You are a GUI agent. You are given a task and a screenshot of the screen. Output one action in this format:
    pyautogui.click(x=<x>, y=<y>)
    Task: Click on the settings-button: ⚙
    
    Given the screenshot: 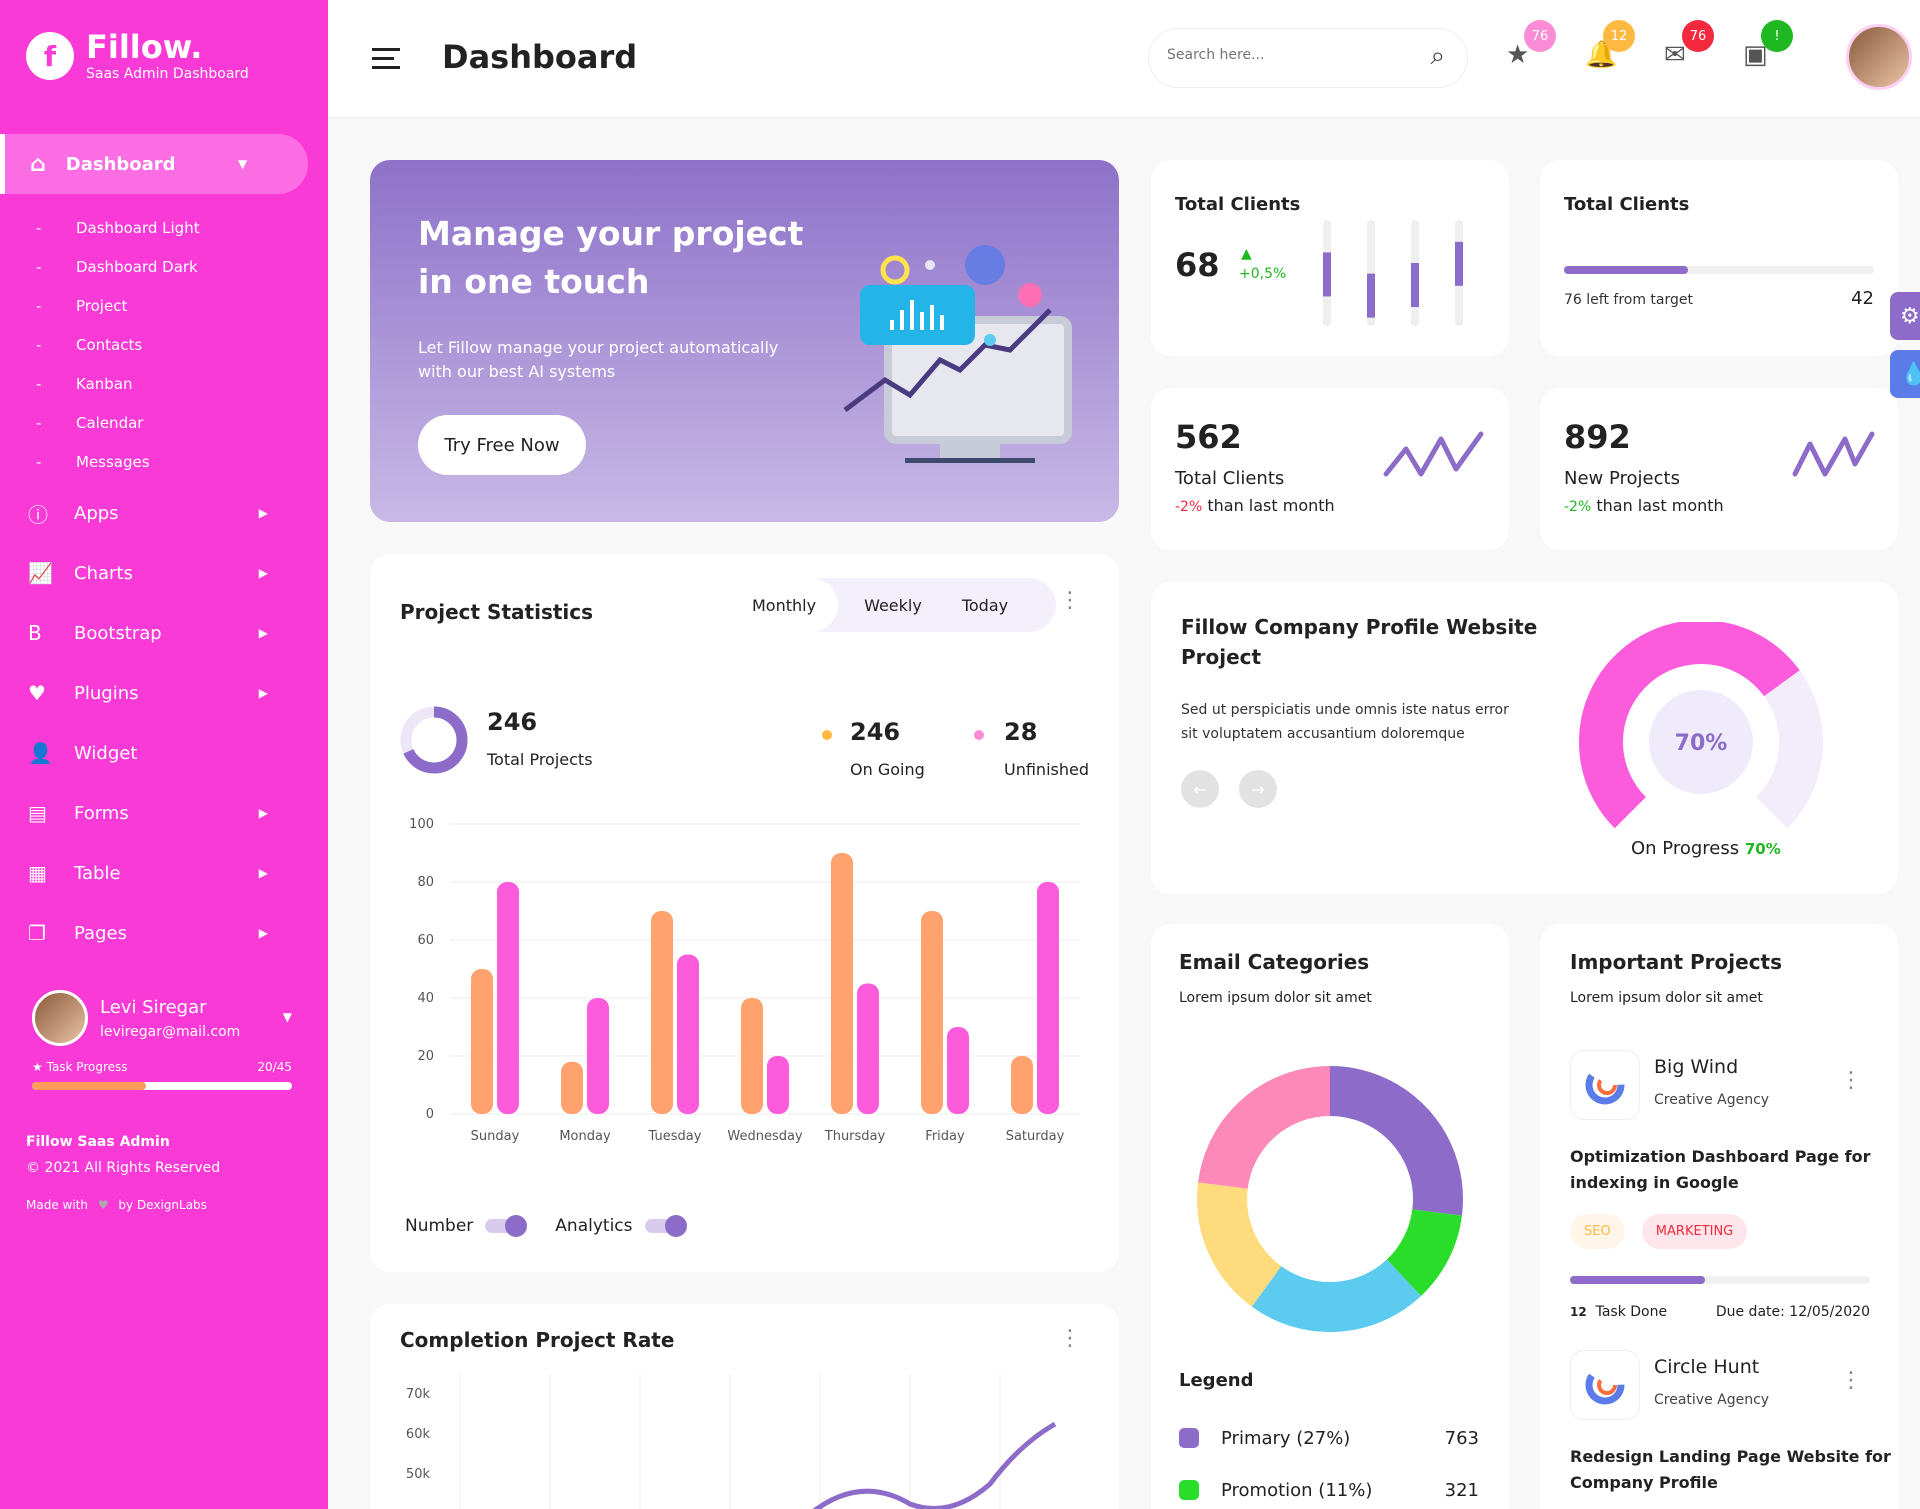 What is the action you would take?
    pyautogui.click(x=1905, y=316)
    